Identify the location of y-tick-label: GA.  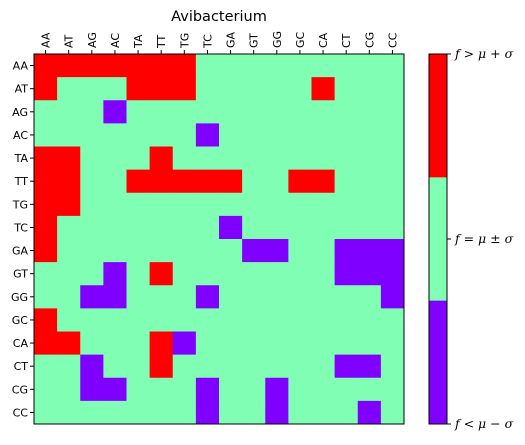
(20, 251).